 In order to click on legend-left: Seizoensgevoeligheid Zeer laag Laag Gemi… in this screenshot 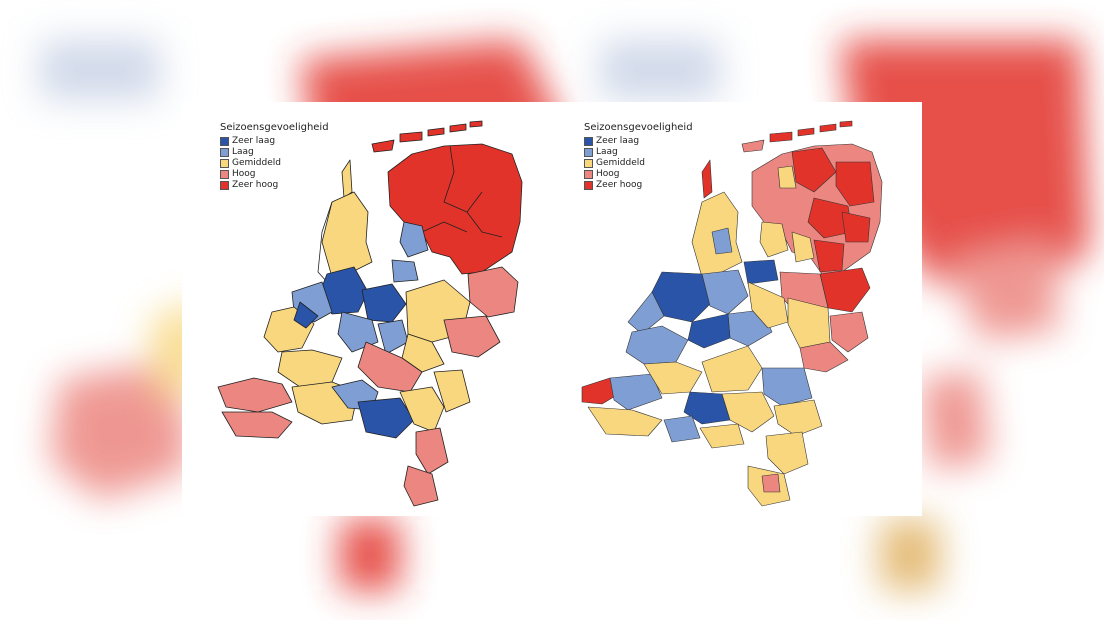, I will do `click(274, 156)`.